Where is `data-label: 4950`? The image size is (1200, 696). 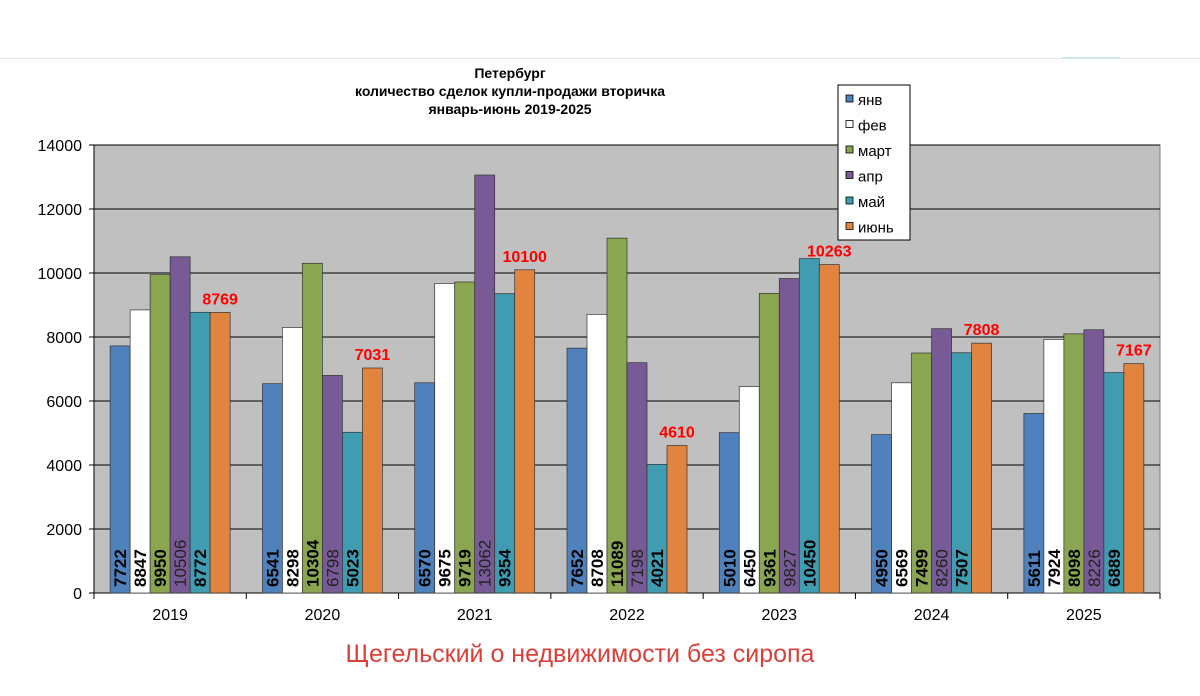
data-label: 4950 is located at coordinates (882, 568).